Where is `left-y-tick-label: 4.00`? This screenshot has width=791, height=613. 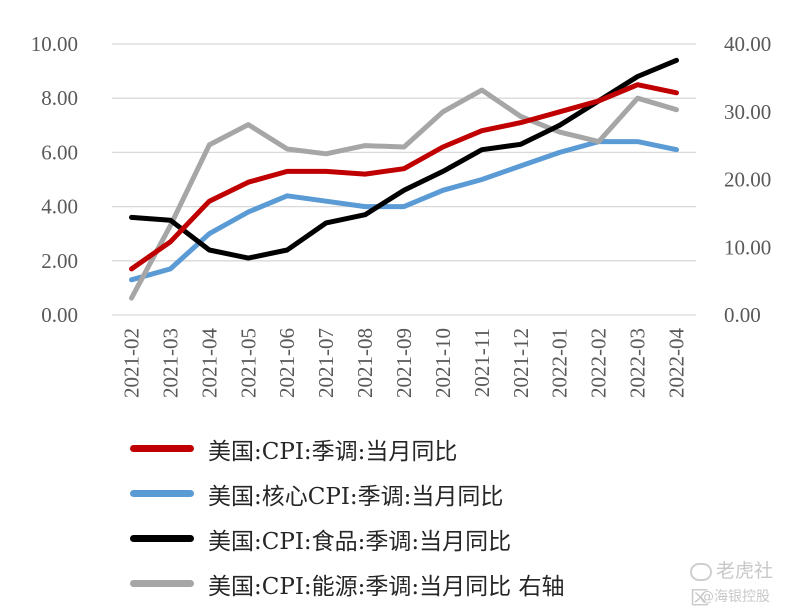 left-y-tick-label: 4.00 is located at coordinates (59, 207).